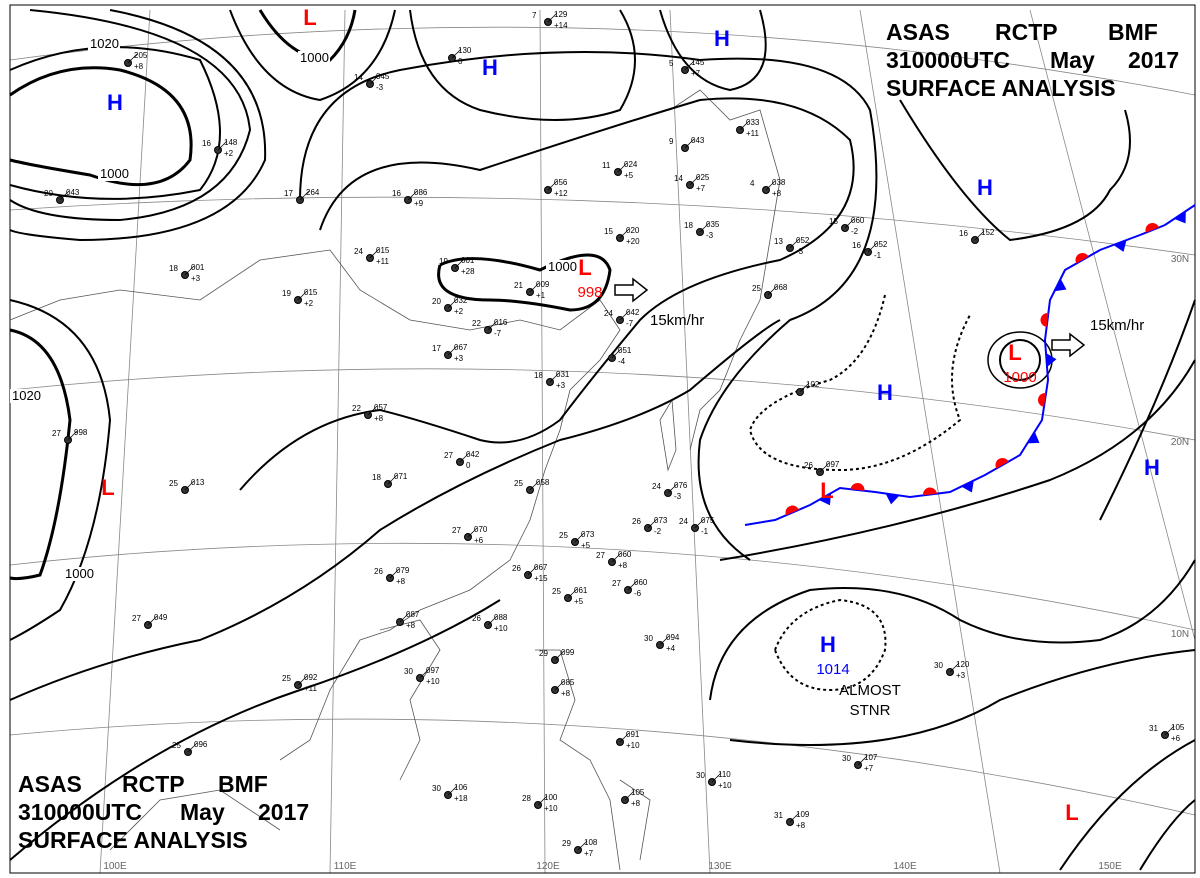 This screenshot has width=1200, height=878. I want to click on annotation-stnr: STNR, so click(870, 710).